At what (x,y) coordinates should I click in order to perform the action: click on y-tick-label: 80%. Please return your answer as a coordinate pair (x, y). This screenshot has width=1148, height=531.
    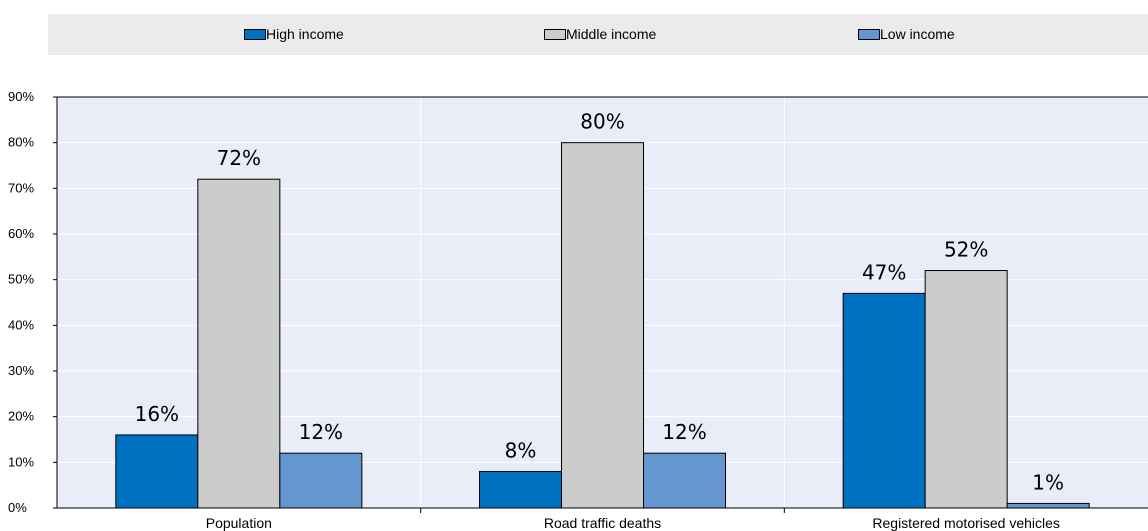
    Looking at the image, I should click on (21, 142).